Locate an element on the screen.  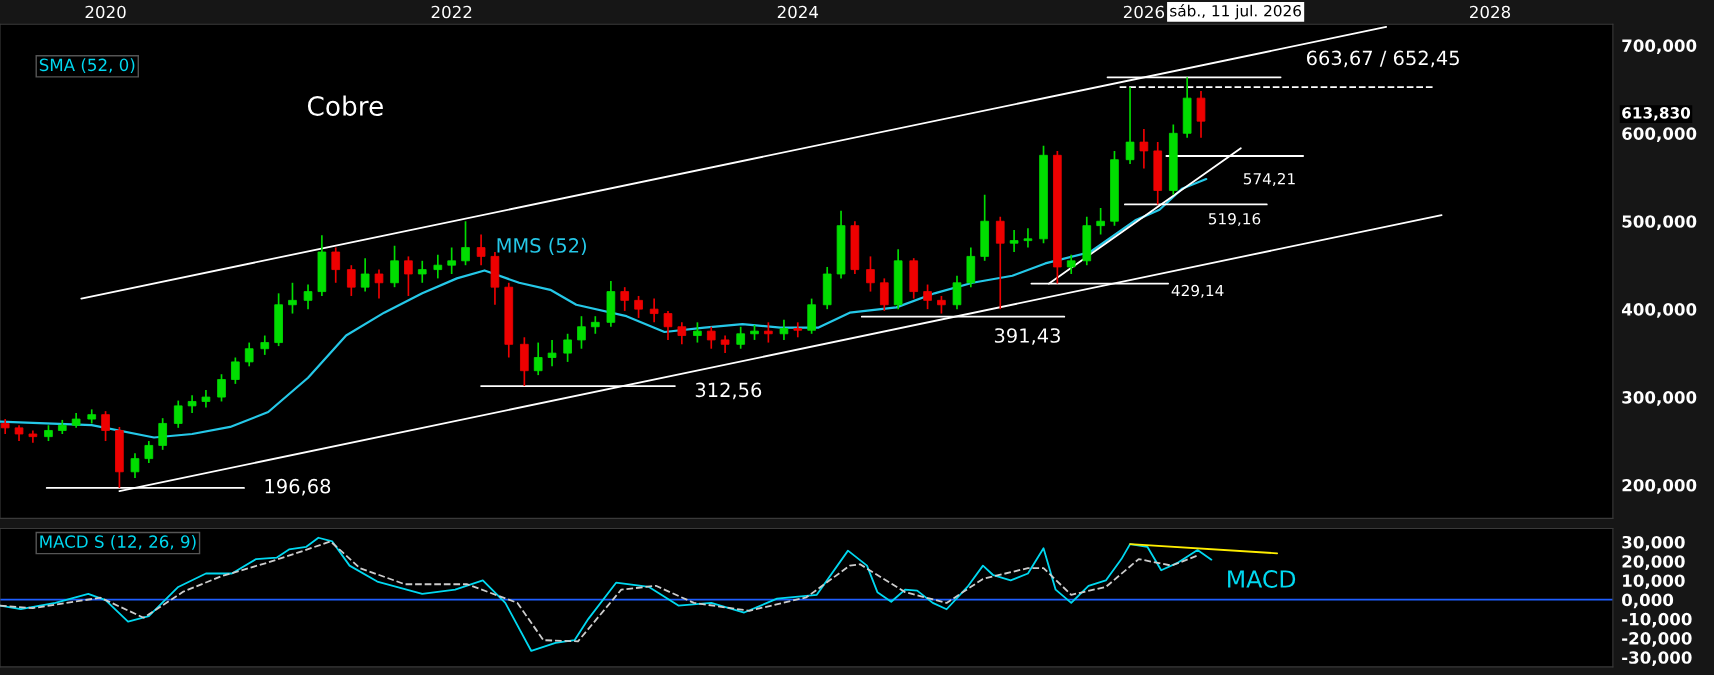
annotation: MACD S (12, 26, 9) is located at coordinates (118, 542).